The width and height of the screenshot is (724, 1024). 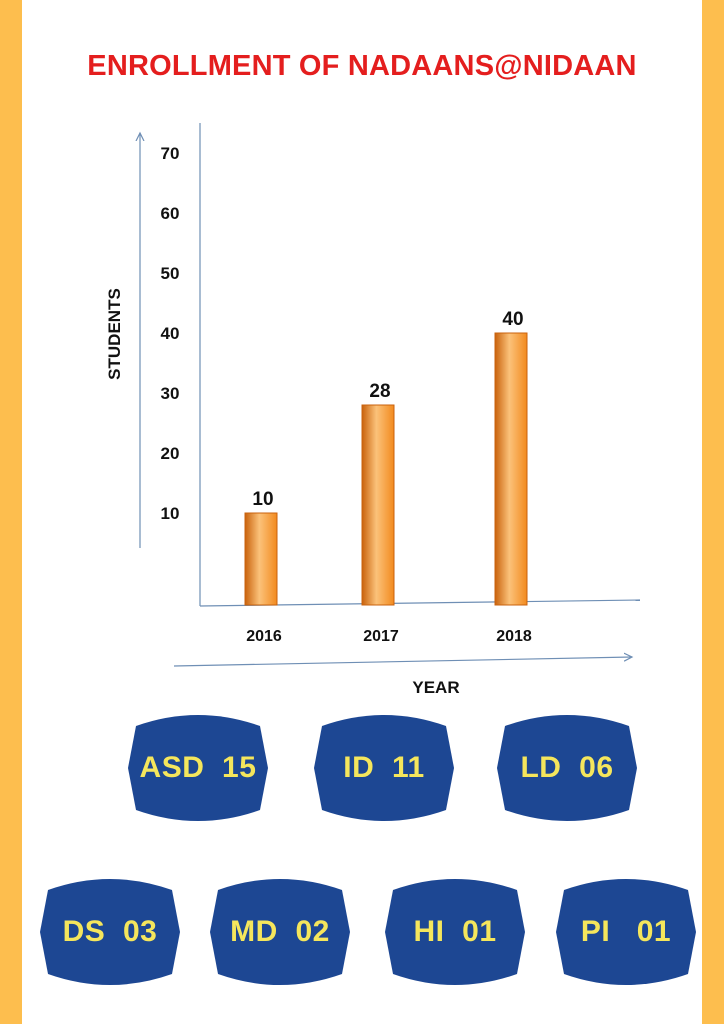 I want to click on category-tag: PI 01, so click(x=626, y=932).